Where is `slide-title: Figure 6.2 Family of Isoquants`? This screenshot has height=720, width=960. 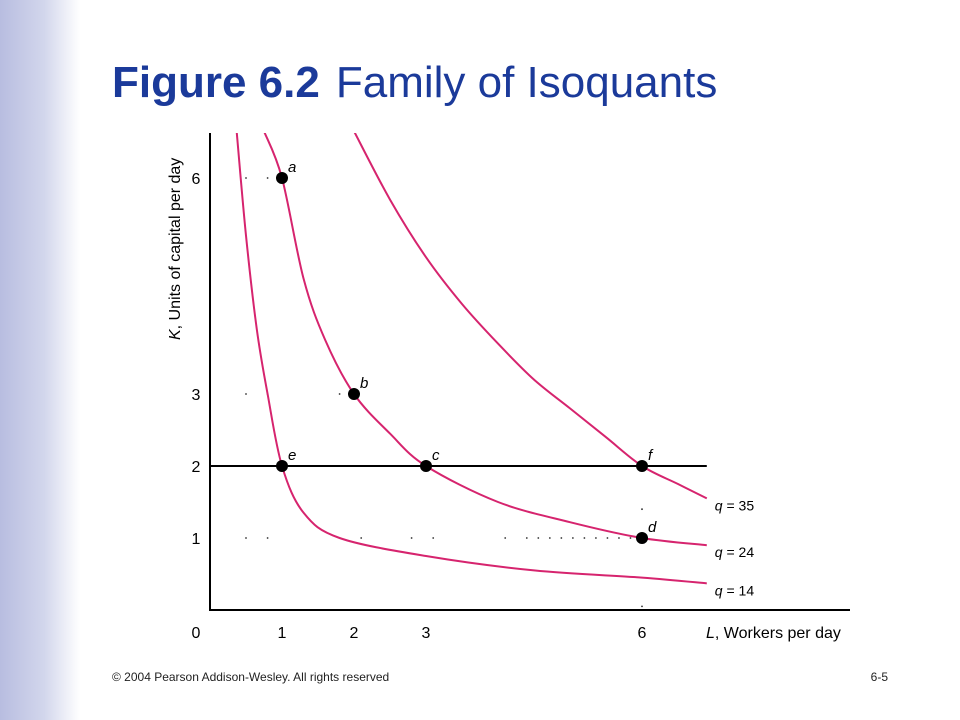
slide-title: Figure 6.2 Family of Isoquants is located at coordinates (414, 83).